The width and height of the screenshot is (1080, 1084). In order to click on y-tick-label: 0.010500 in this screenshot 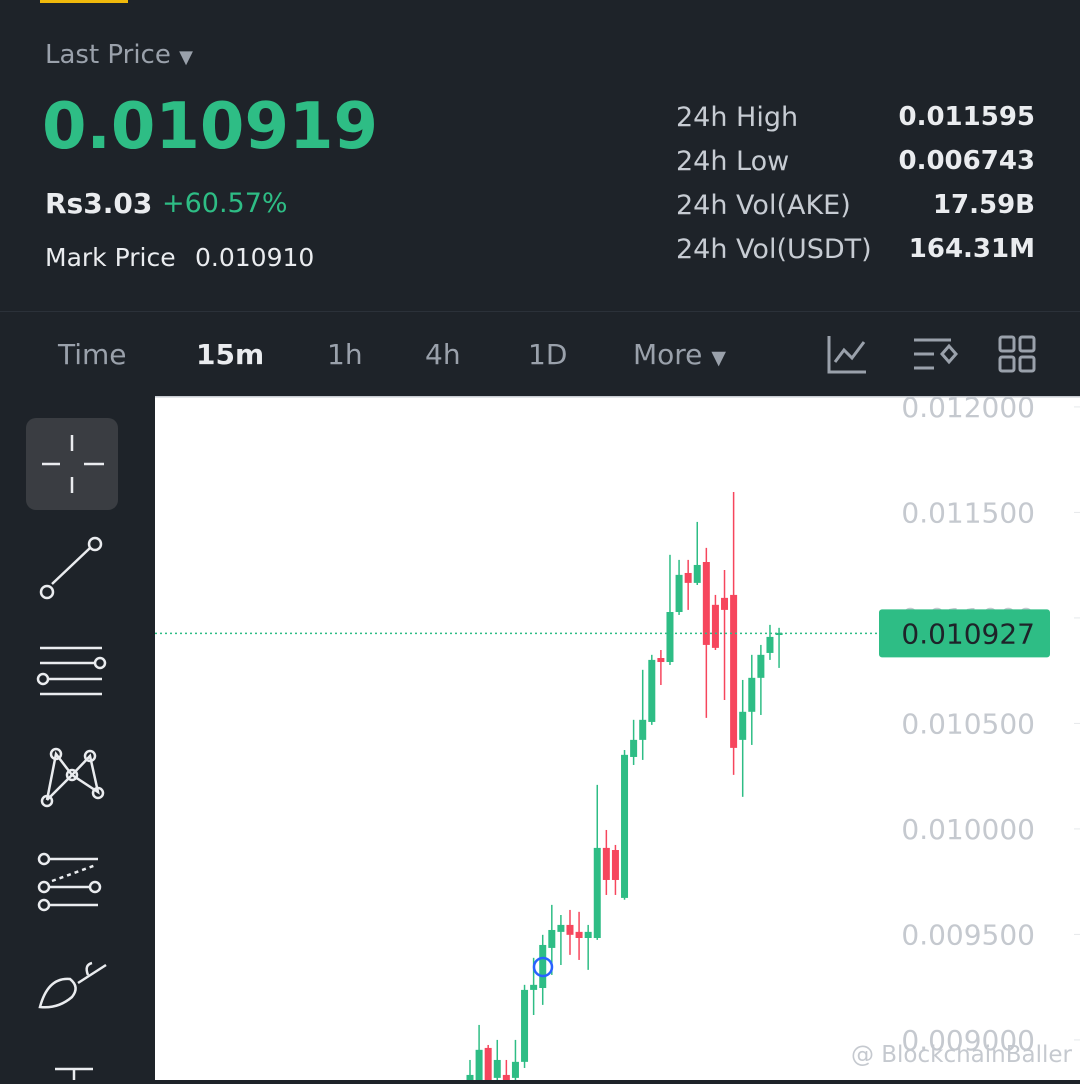, I will do `click(968, 723)`.